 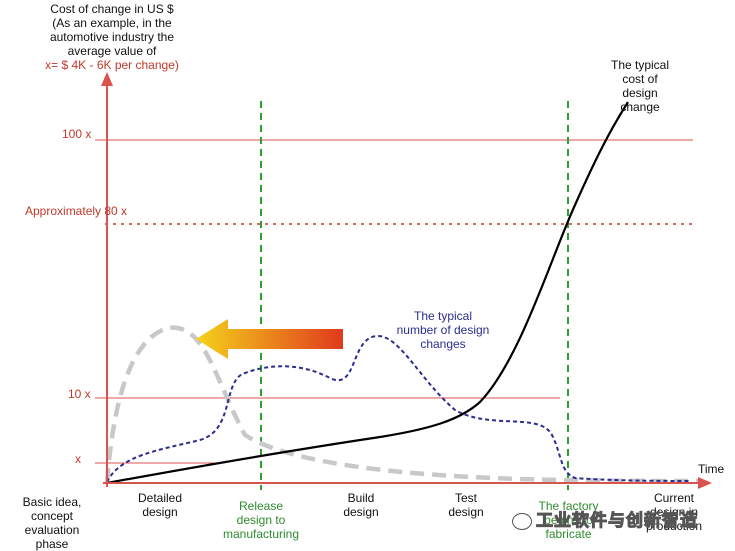 What do you see at coordinates (112, 23) in the screenshot?
I see `y-axis-title-line: (As an example, in the` at bounding box center [112, 23].